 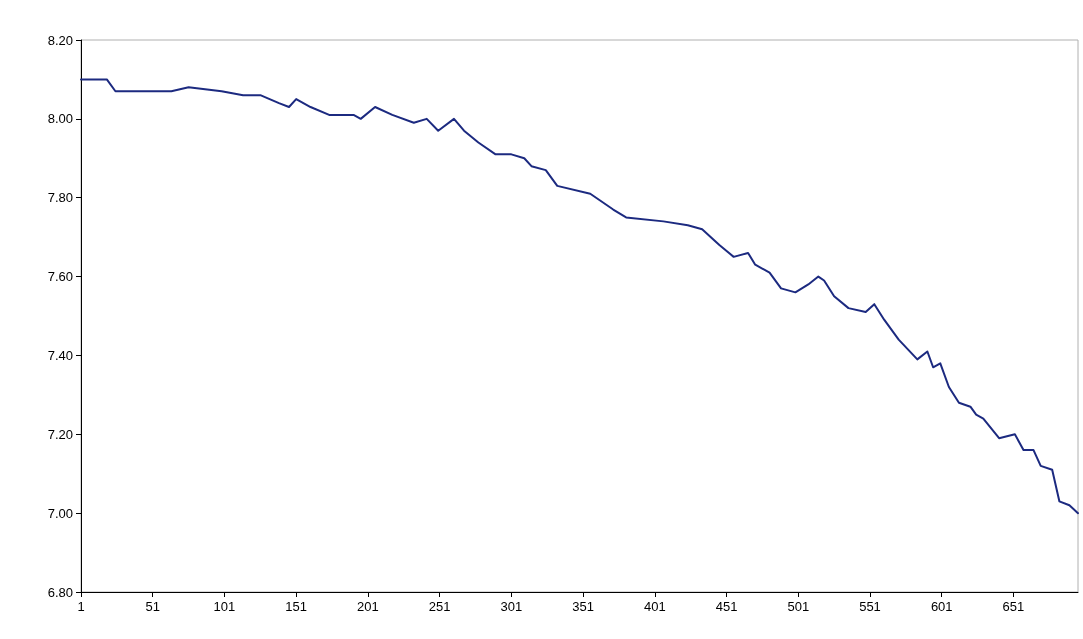 What do you see at coordinates (60, 513) in the screenshot?
I see `y-tick-label: 7.00` at bounding box center [60, 513].